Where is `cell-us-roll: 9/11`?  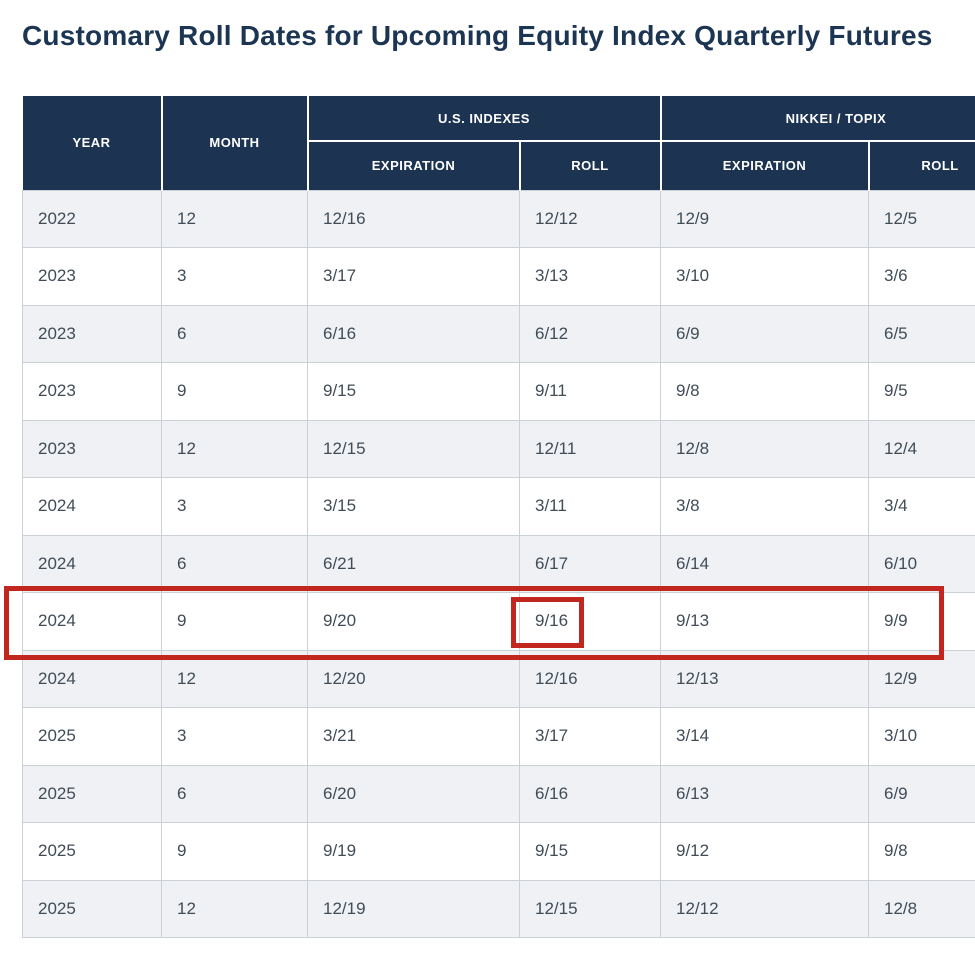
cell-us-roll: 9/11 is located at coordinates (590, 391).